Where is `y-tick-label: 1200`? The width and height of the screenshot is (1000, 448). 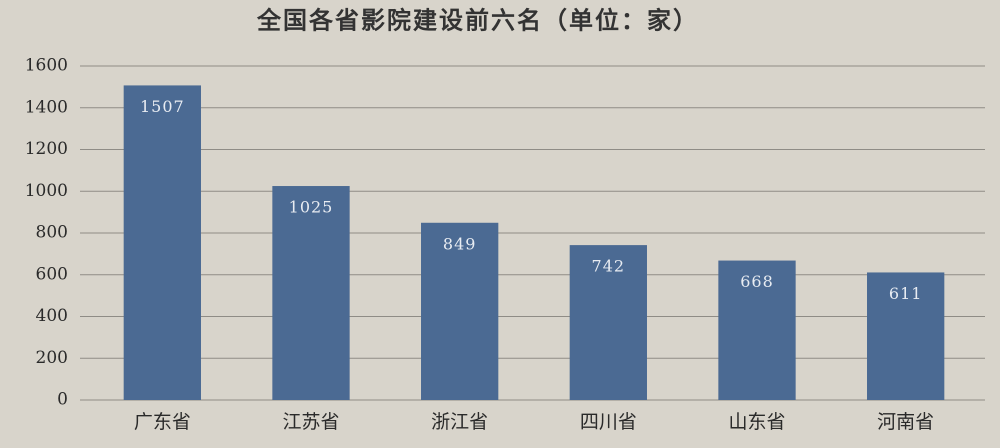
y-tick-label: 1200 is located at coordinates (46, 149).